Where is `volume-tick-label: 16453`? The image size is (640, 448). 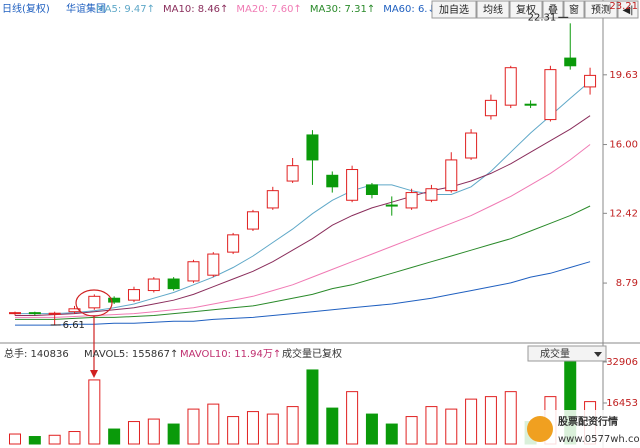
volume-tick-label: 16453 is located at coordinates (622, 403).